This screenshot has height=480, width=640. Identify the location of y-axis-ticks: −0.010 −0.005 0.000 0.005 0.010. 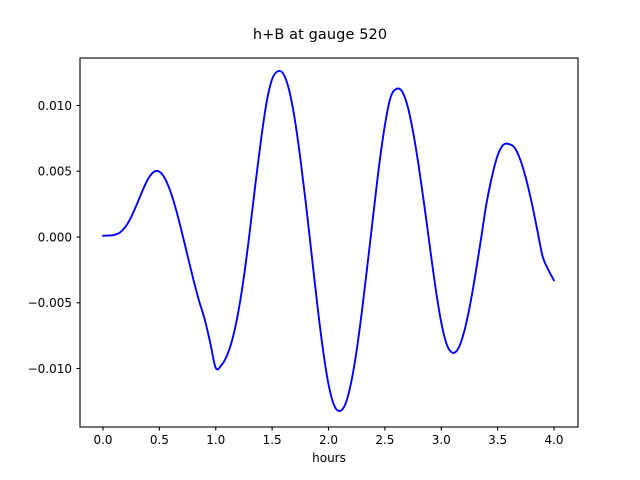
(54, 237).